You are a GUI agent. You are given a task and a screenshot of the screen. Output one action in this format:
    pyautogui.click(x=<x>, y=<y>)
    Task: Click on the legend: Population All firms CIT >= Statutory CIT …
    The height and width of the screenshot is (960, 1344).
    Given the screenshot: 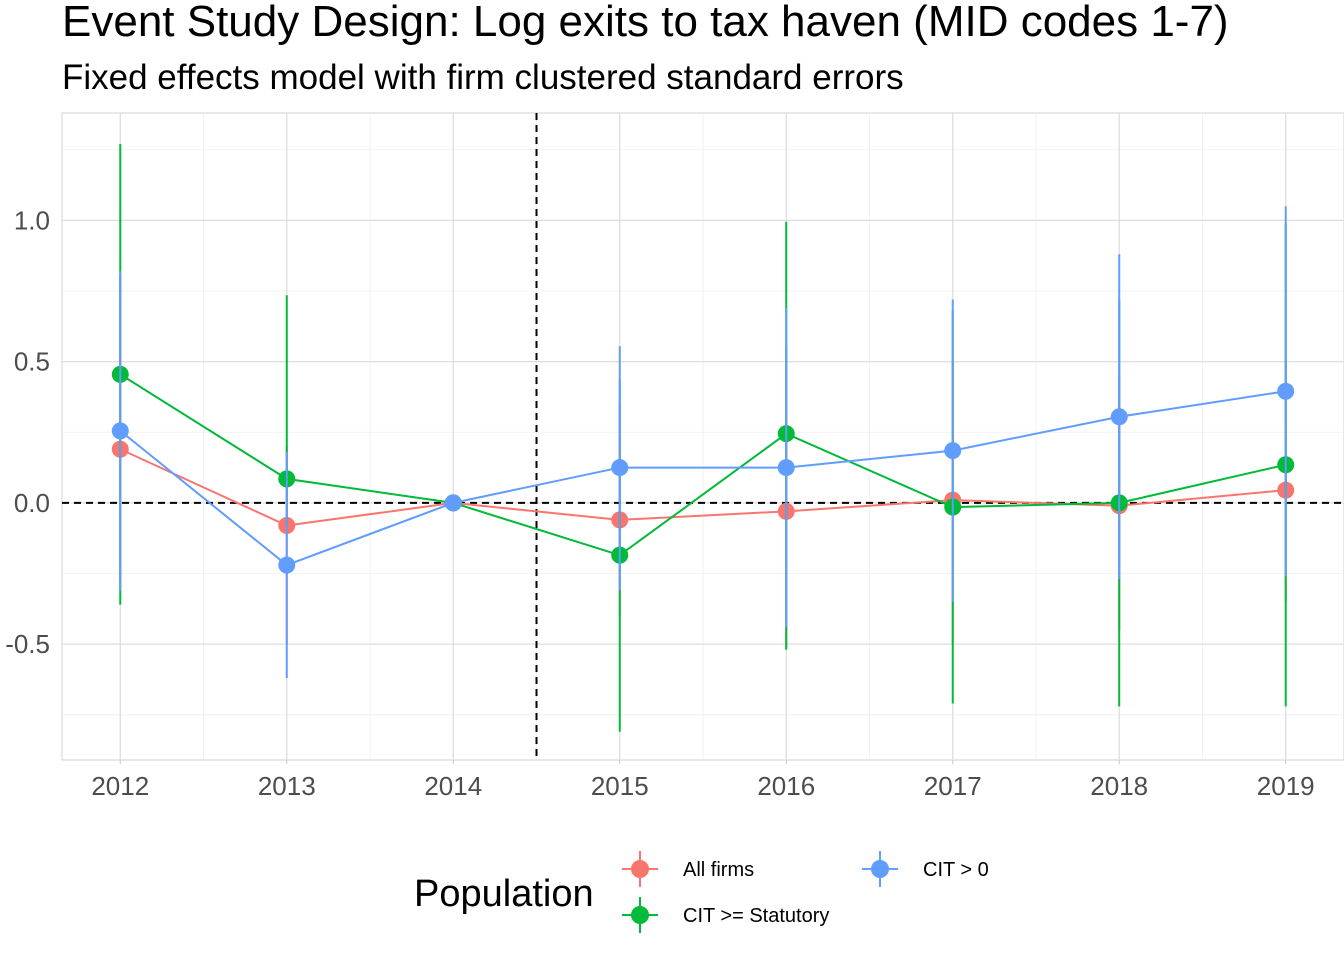 What is the action you would take?
    pyautogui.click(x=701, y=892)
    